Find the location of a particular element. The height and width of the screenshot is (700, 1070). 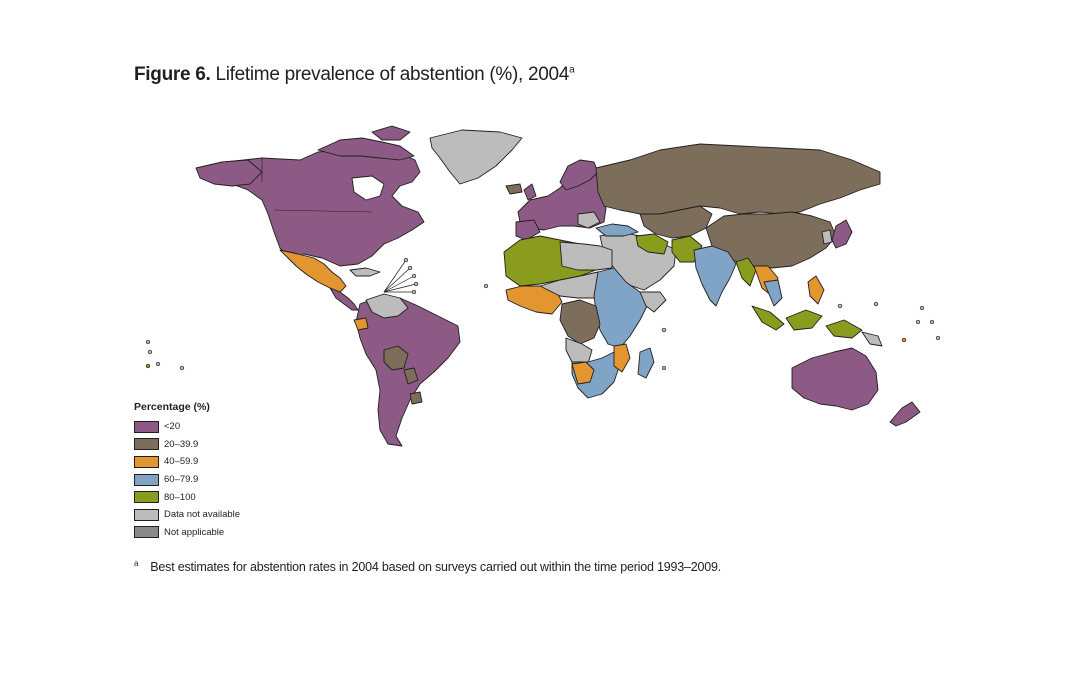

legend-title: Percentage (%) is located at coordinates (172, 407).